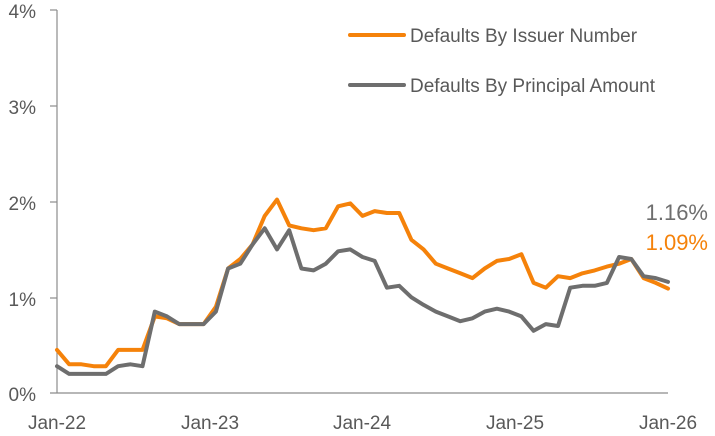 Image resolution: width=715 pixels, height=436 pixels. What do you see at coordinates (677, 212) in the screenshot?
I see `end-label-principal-amount: 1.16%` at bounding box center [677, 212].